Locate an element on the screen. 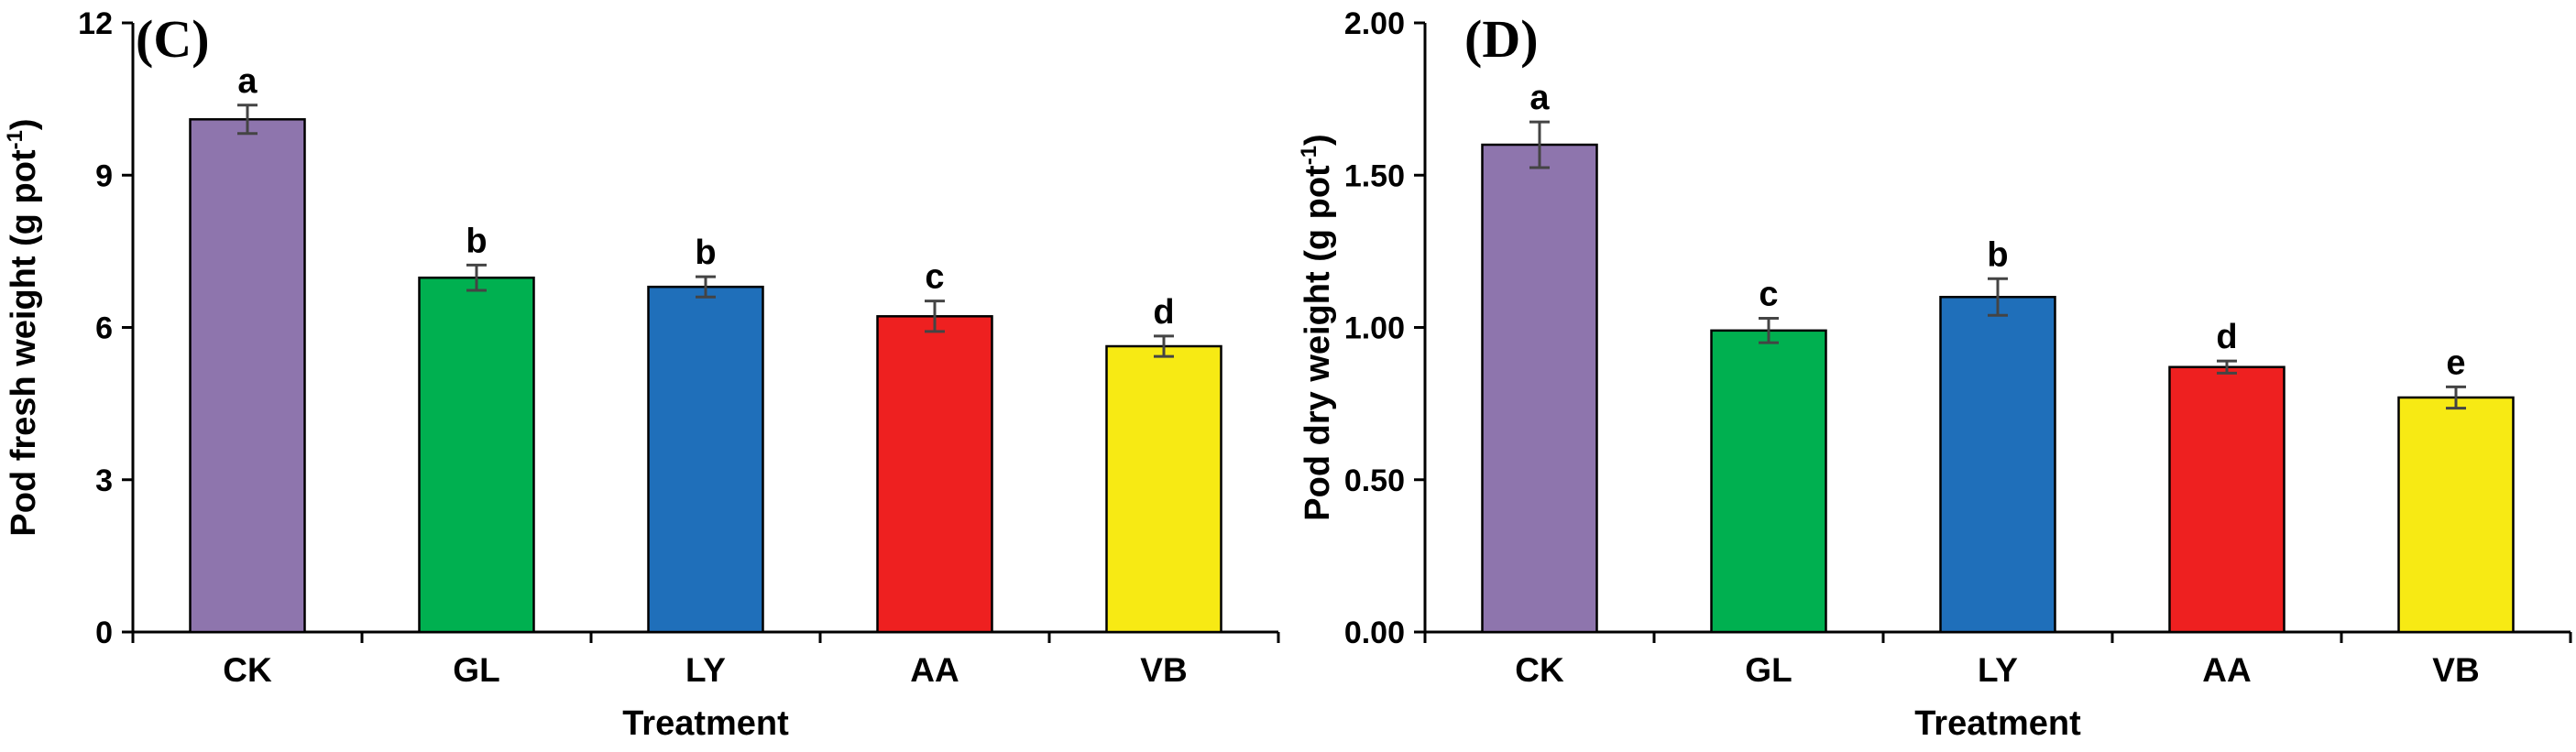 This screenshot has height=752, width=2576. y-axis-title-main: Pod dry weight (g pot is located at coordinates (1318, 343).